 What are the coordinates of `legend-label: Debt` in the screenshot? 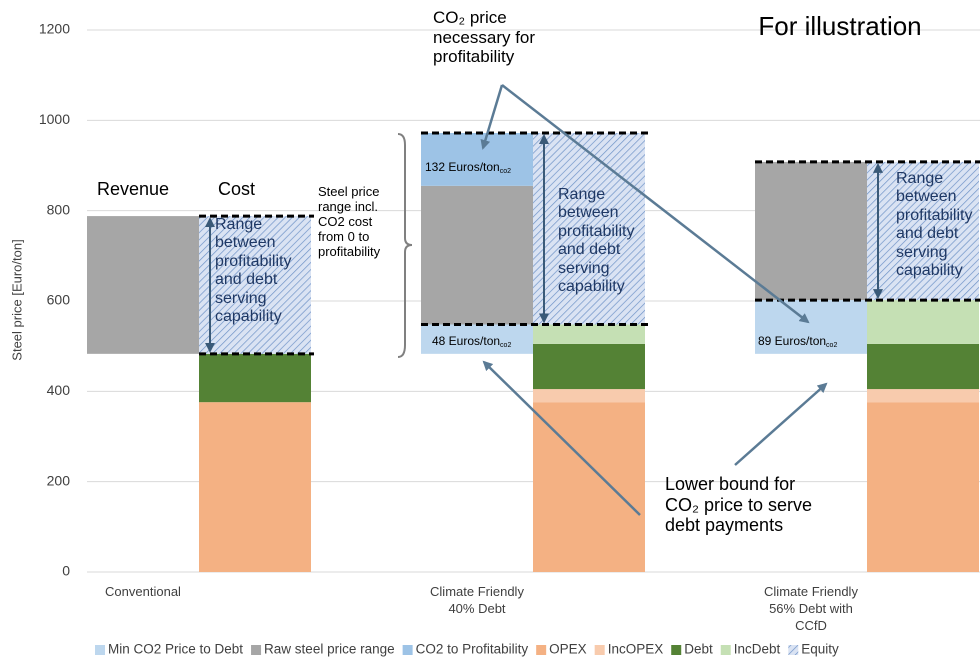 It's located at (698, 649).